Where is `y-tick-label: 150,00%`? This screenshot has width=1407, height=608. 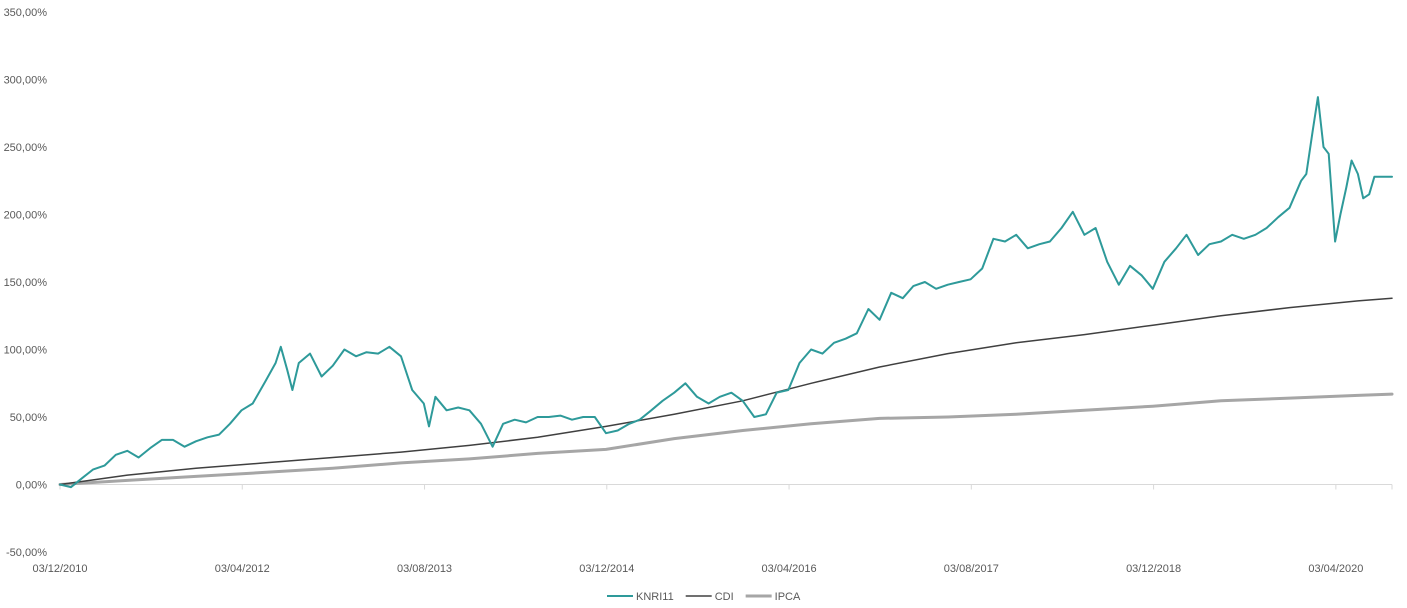 y-tick-label: 150,00% is located at coordinates (26, 283).